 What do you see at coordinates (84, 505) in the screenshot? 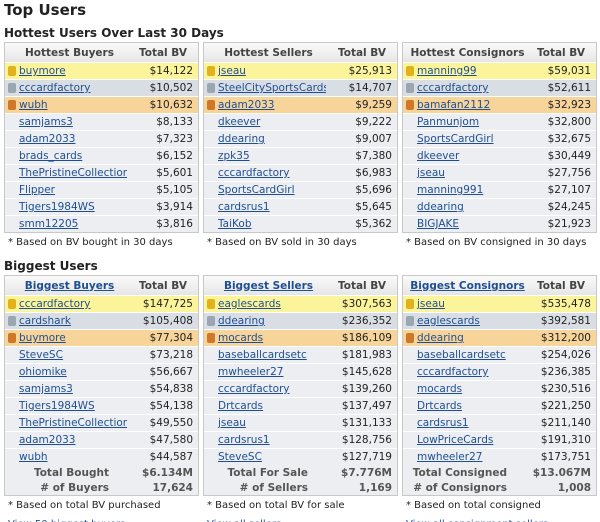
I see `footnote: * Based on total BV purchased` at bounding box center [84, 505].